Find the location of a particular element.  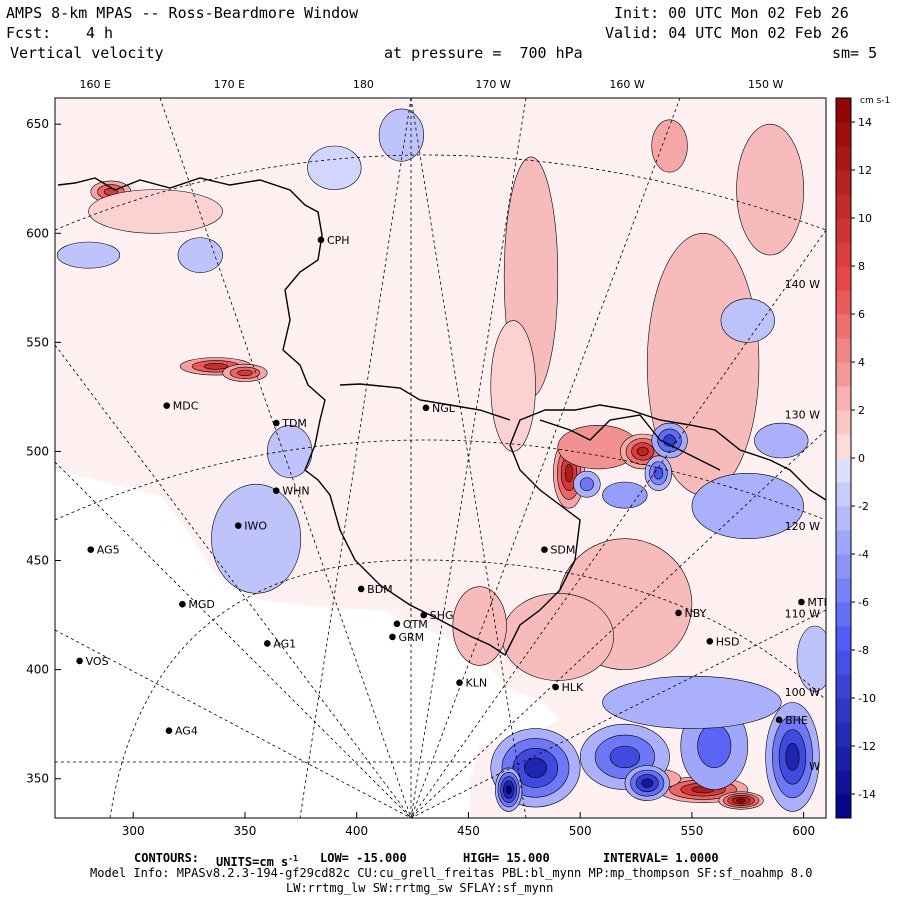

station-cph: CPH is located at coordinates (333, 240).